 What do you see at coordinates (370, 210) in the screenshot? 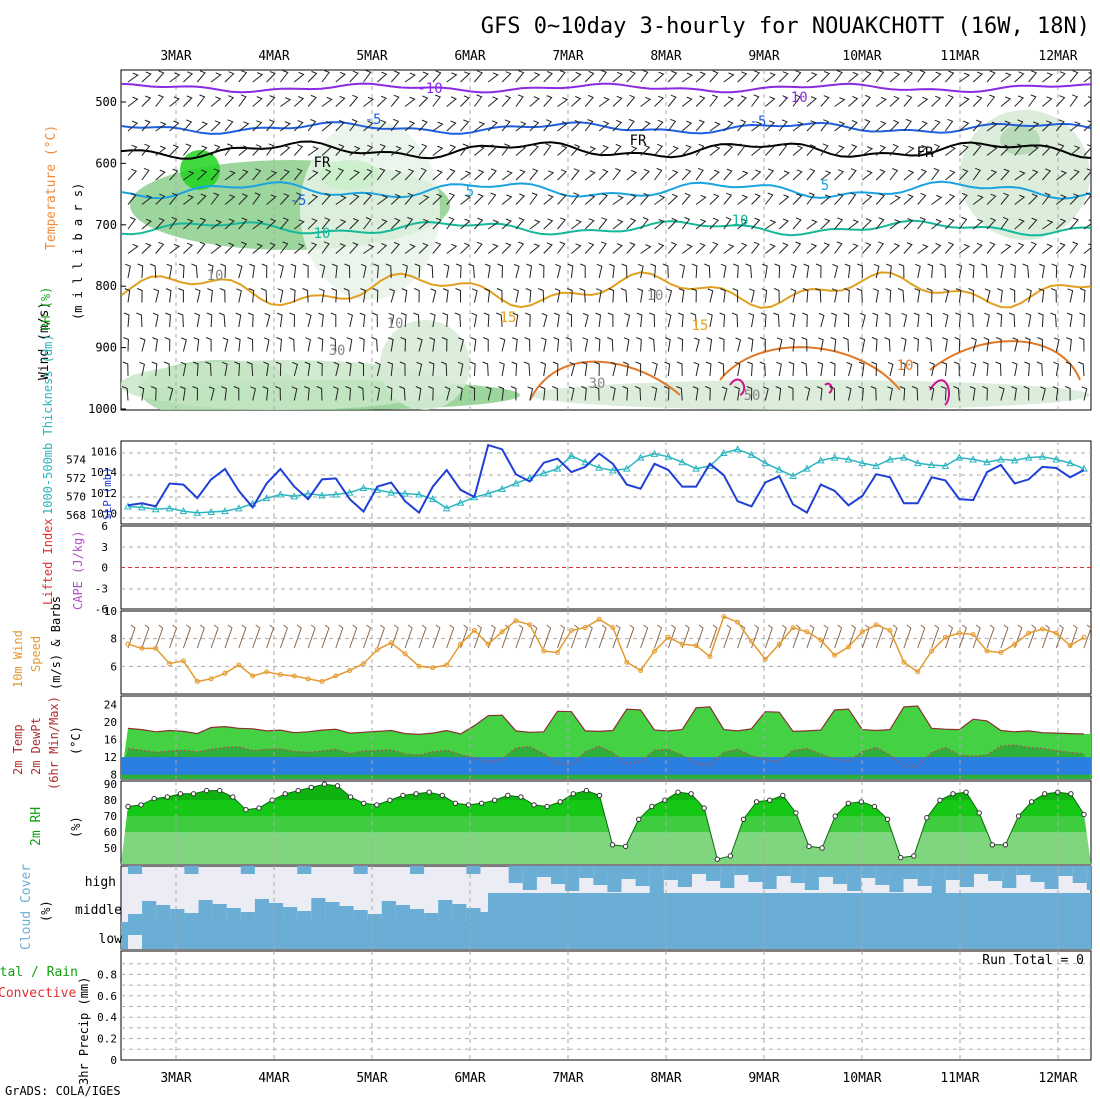
I see `rh-shade` at bounding box center [370, 210].